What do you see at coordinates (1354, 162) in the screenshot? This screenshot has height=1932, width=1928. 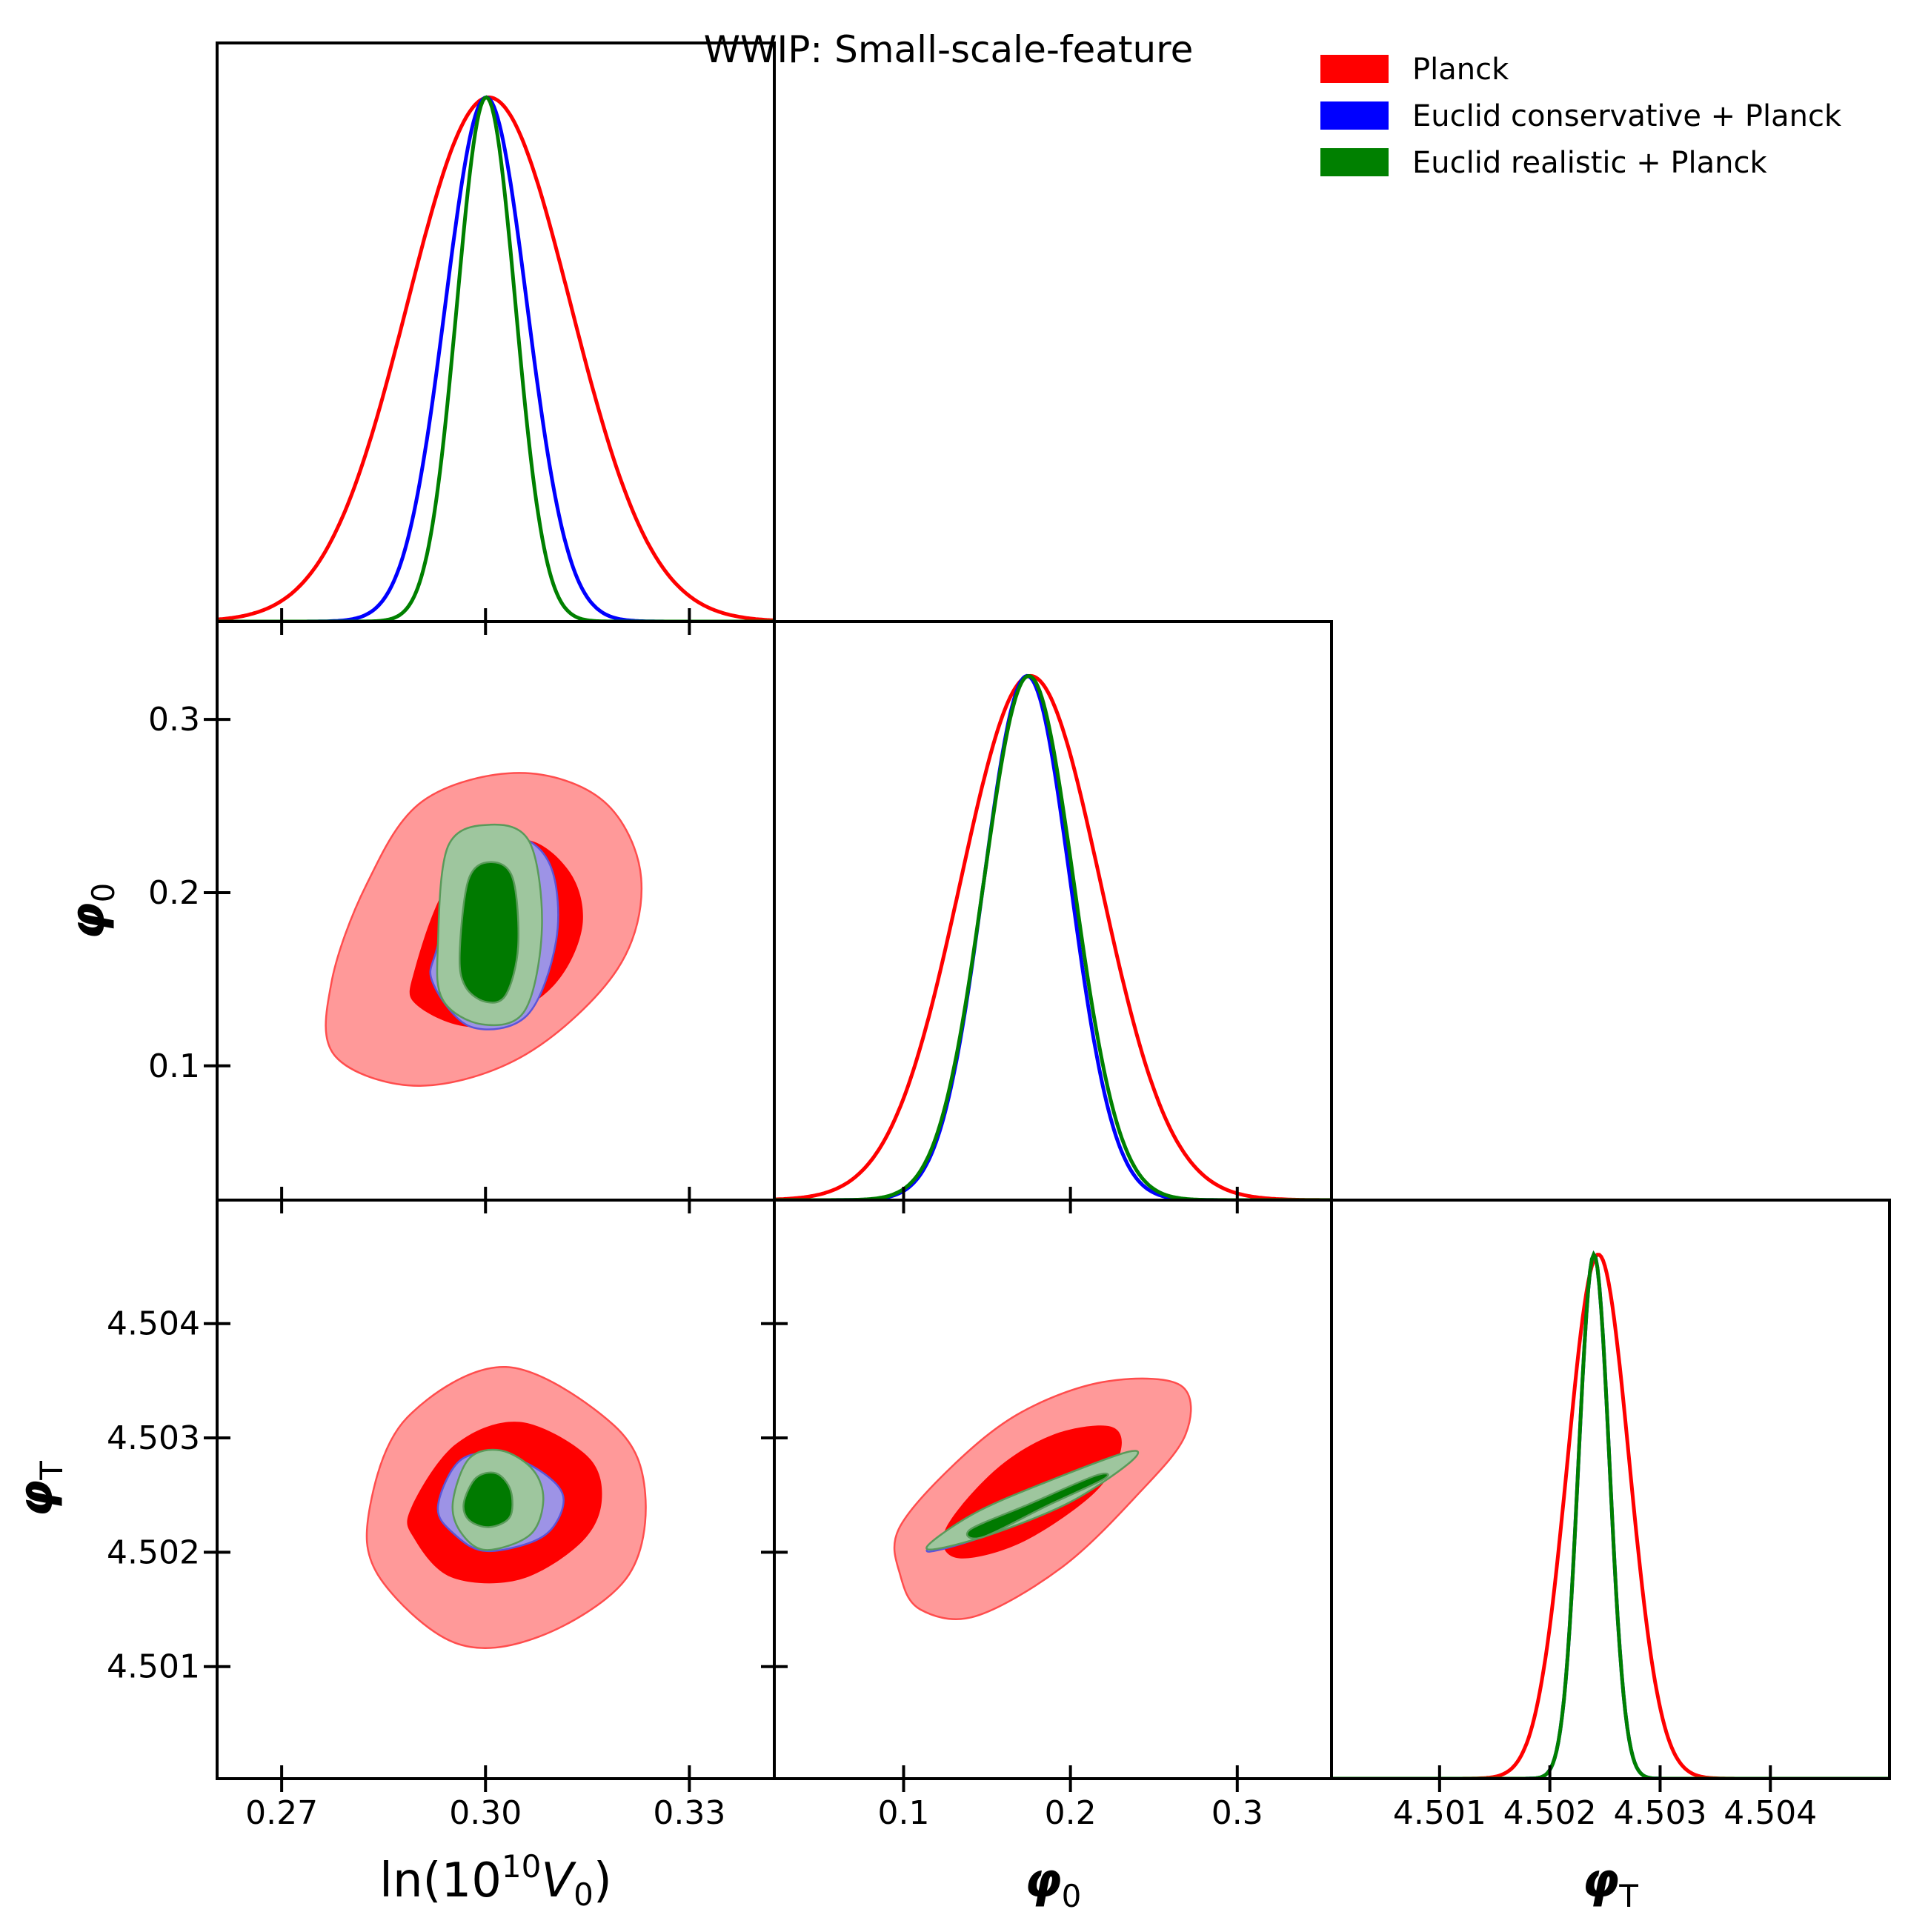 I see `legend-swatch-euclid-realistic-planck` at bounding box center [1354, 162].